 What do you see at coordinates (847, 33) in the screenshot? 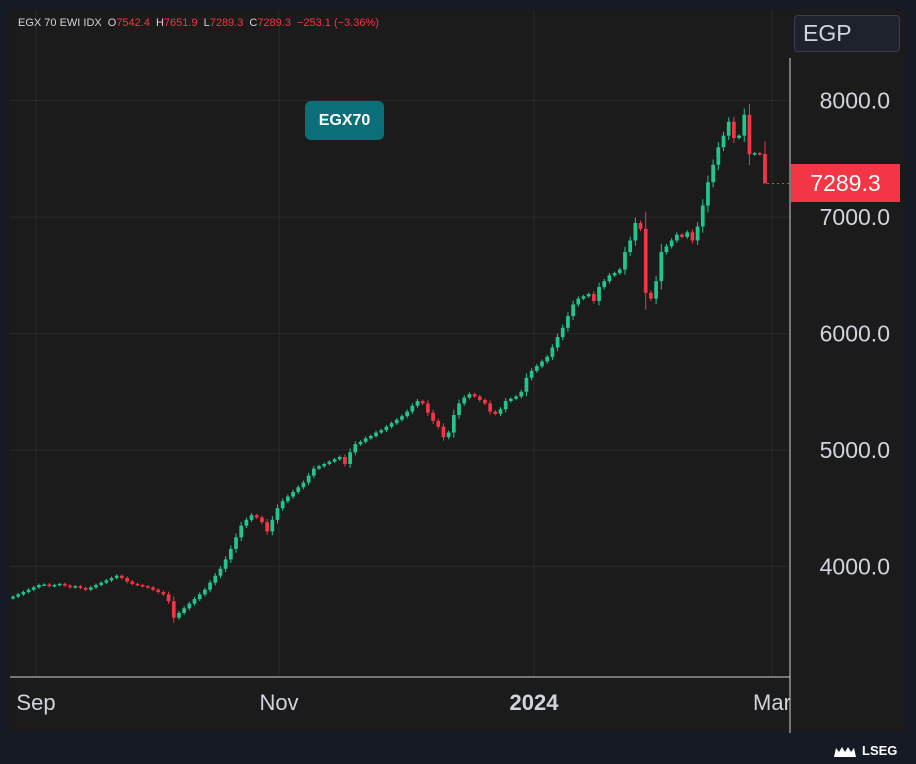
I see `currency-button: EGP` at bounding box center [847, 33].